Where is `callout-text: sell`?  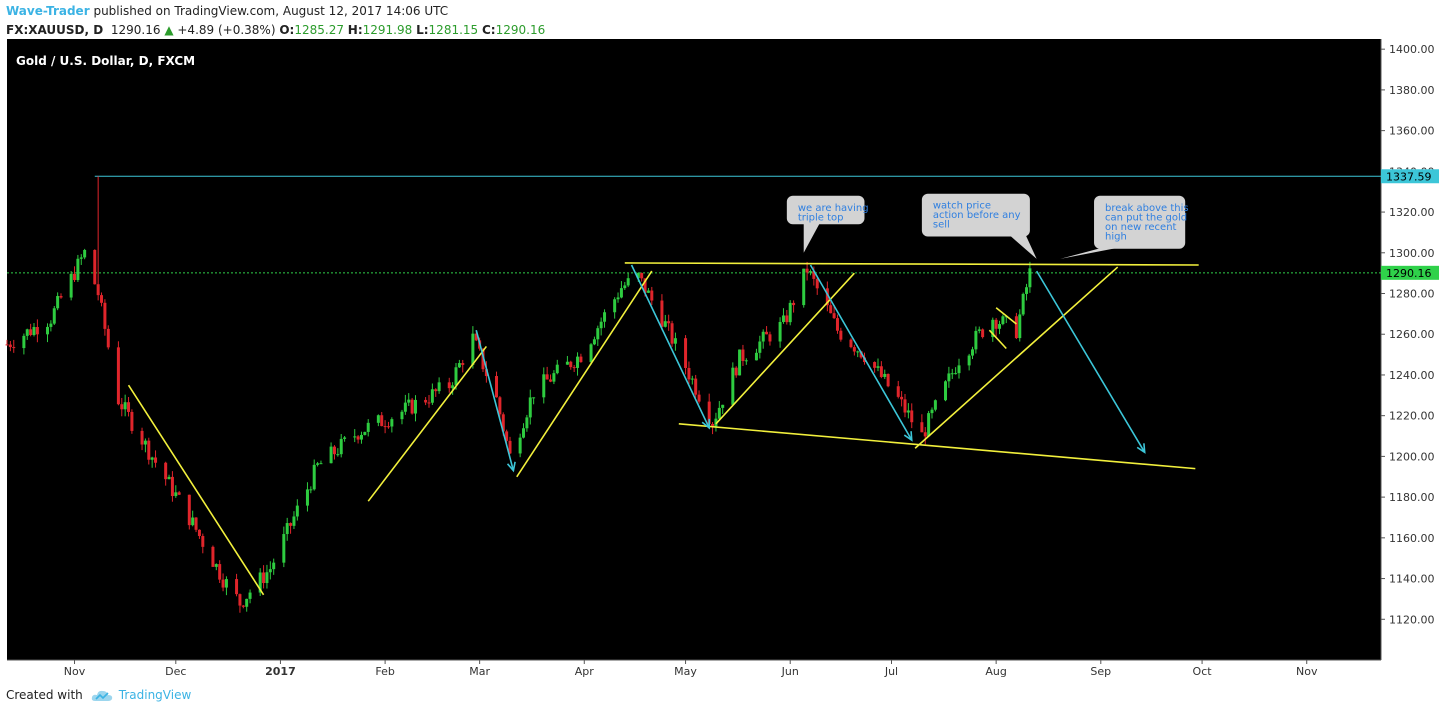 callout-text: sell is located at coordinates (941, 225).